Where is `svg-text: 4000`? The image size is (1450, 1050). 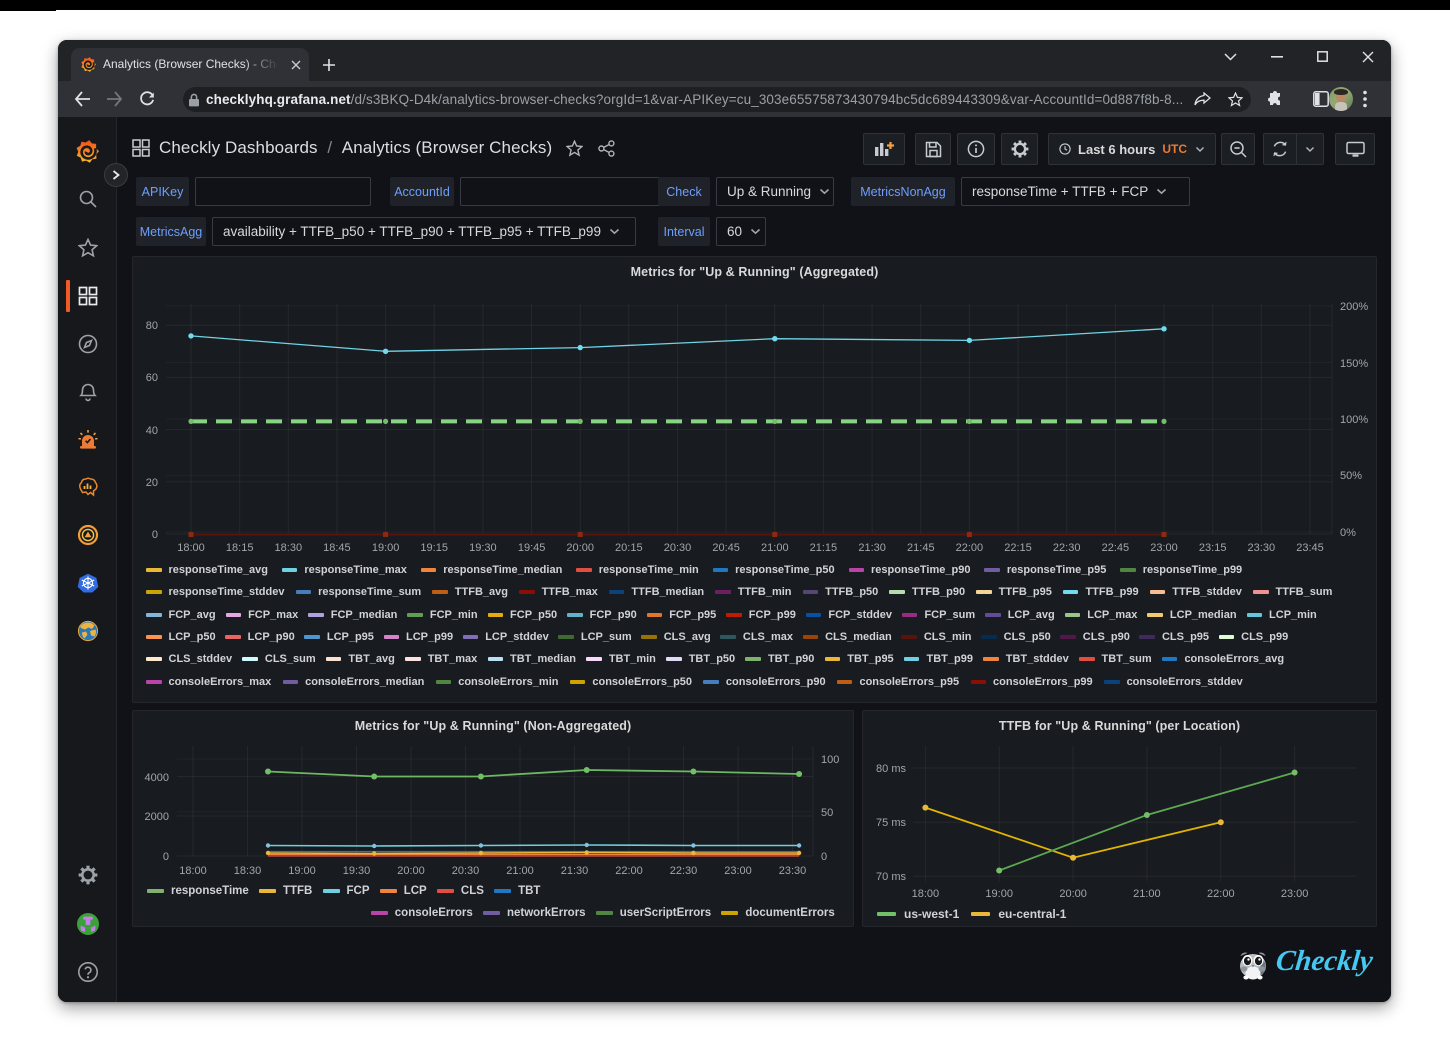
svg-text: 4000 is located at coordinates (157, 778).